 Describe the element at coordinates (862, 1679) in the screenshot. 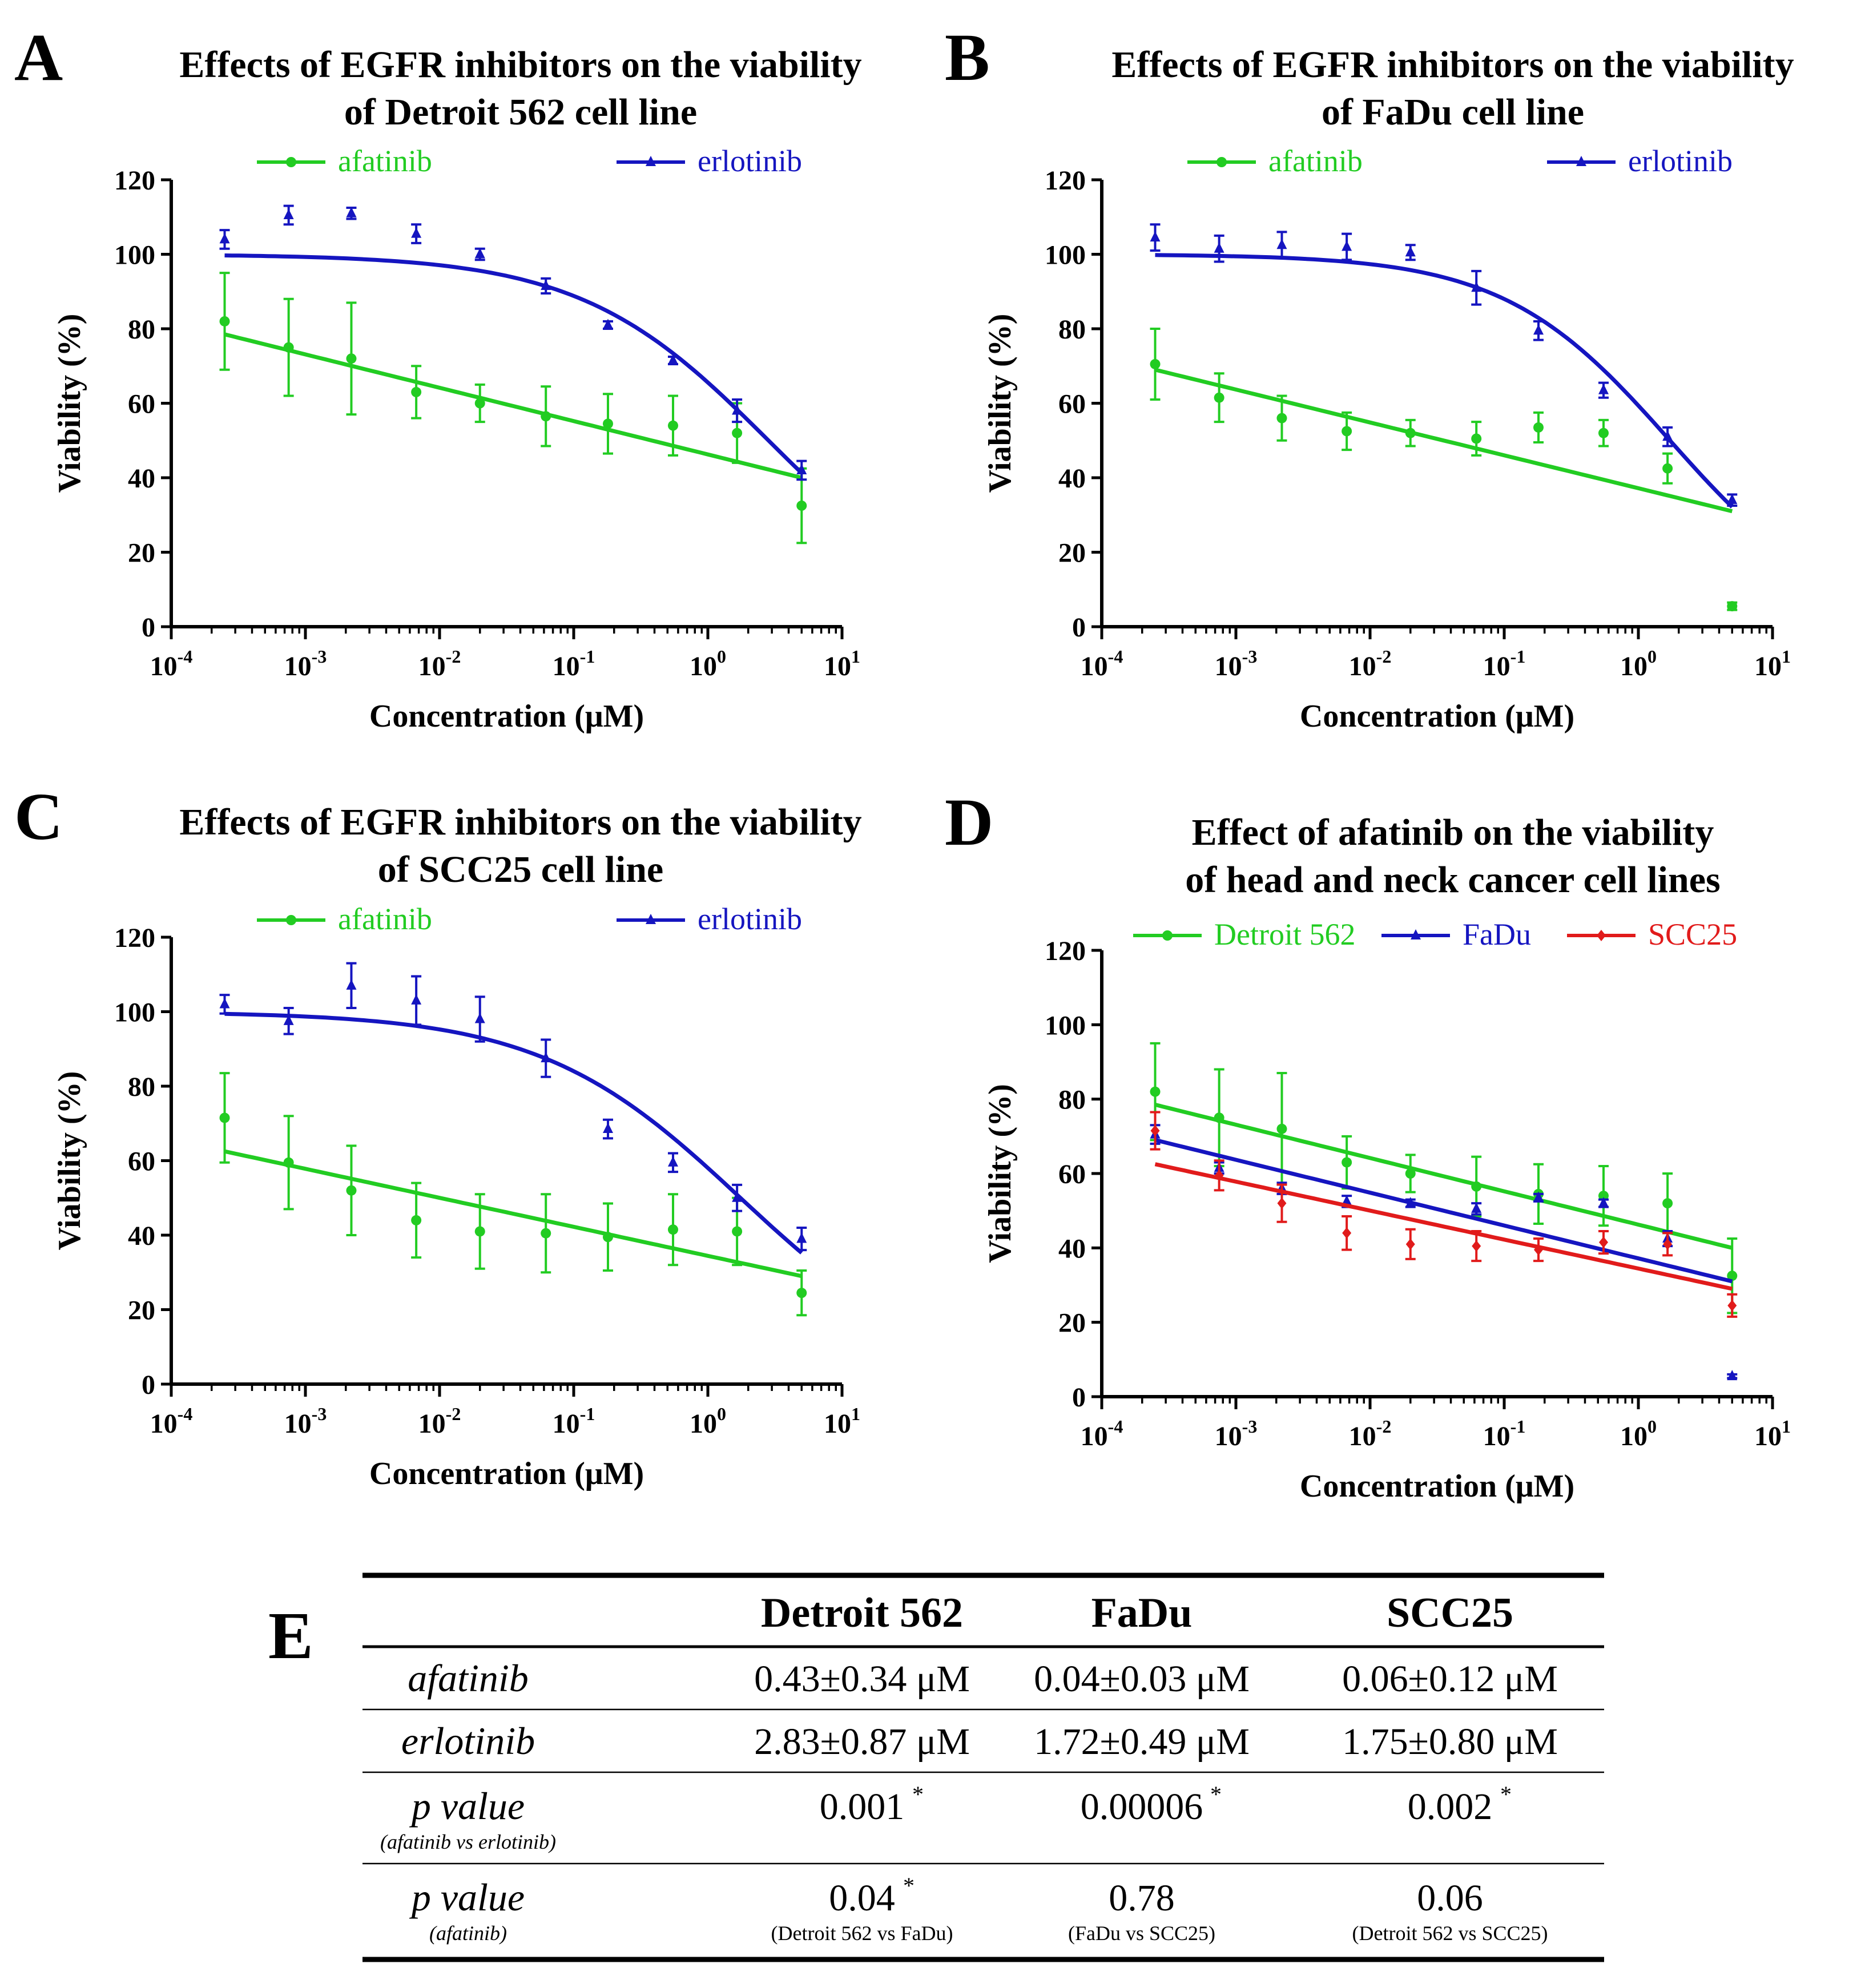

I see `cell-value: 0.43±0.34 μM` at that location.